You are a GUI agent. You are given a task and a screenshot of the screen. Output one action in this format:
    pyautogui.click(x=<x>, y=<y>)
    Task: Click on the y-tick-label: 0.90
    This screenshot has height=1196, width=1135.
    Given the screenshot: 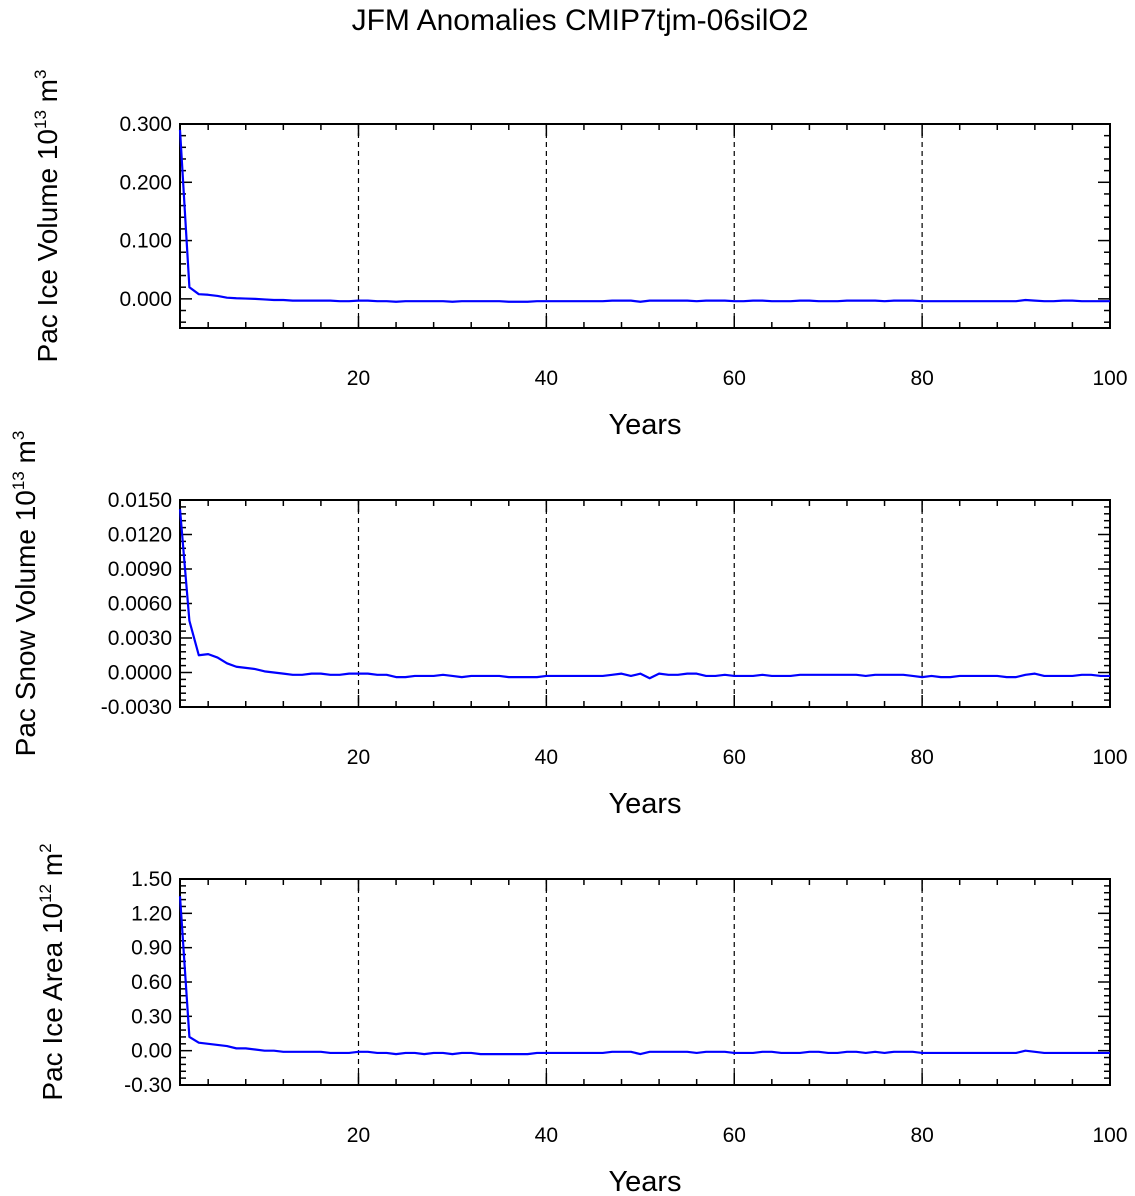 What is the action you would take?
    pyautogui.click(x=151, y=948)
    